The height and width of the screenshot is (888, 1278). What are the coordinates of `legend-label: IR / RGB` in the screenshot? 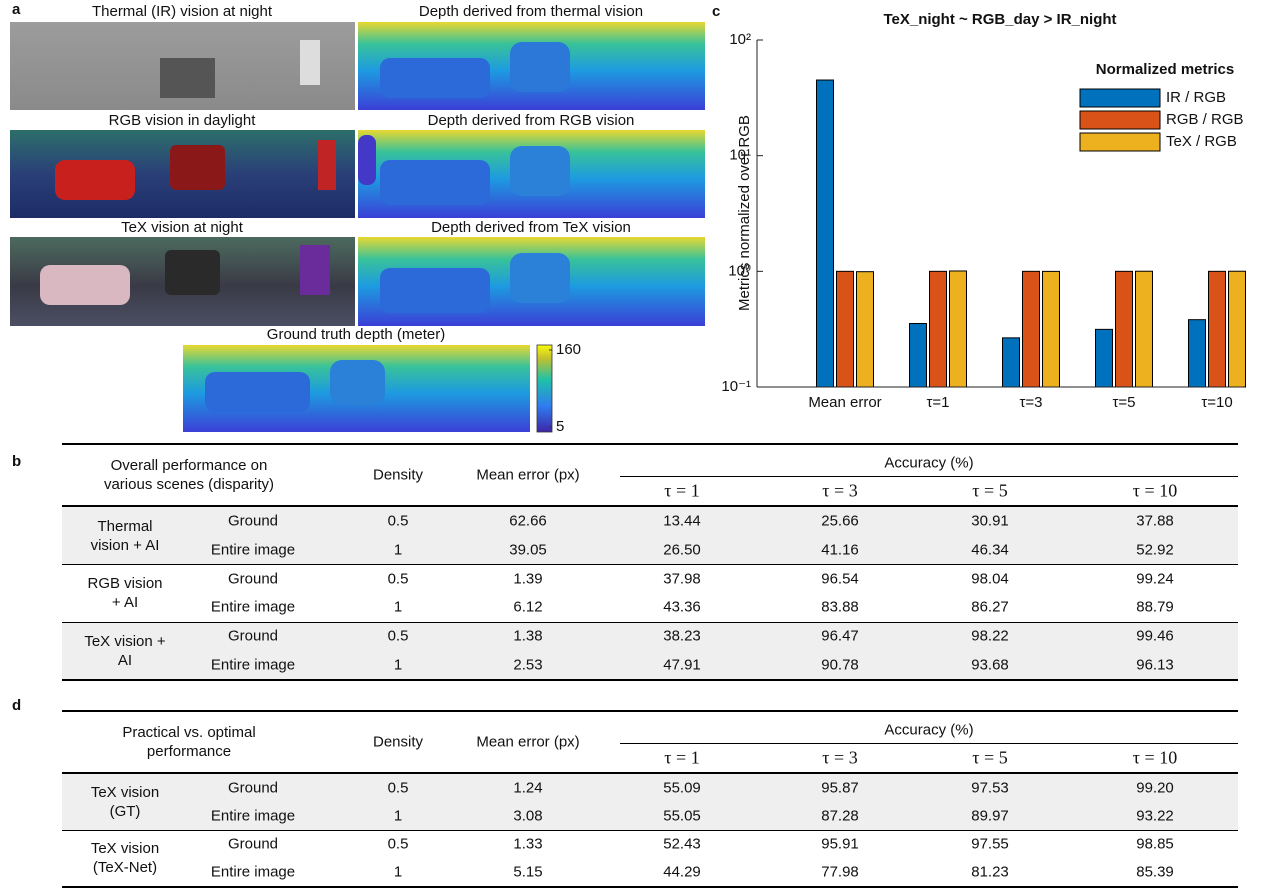 It's located at (1196, 97).